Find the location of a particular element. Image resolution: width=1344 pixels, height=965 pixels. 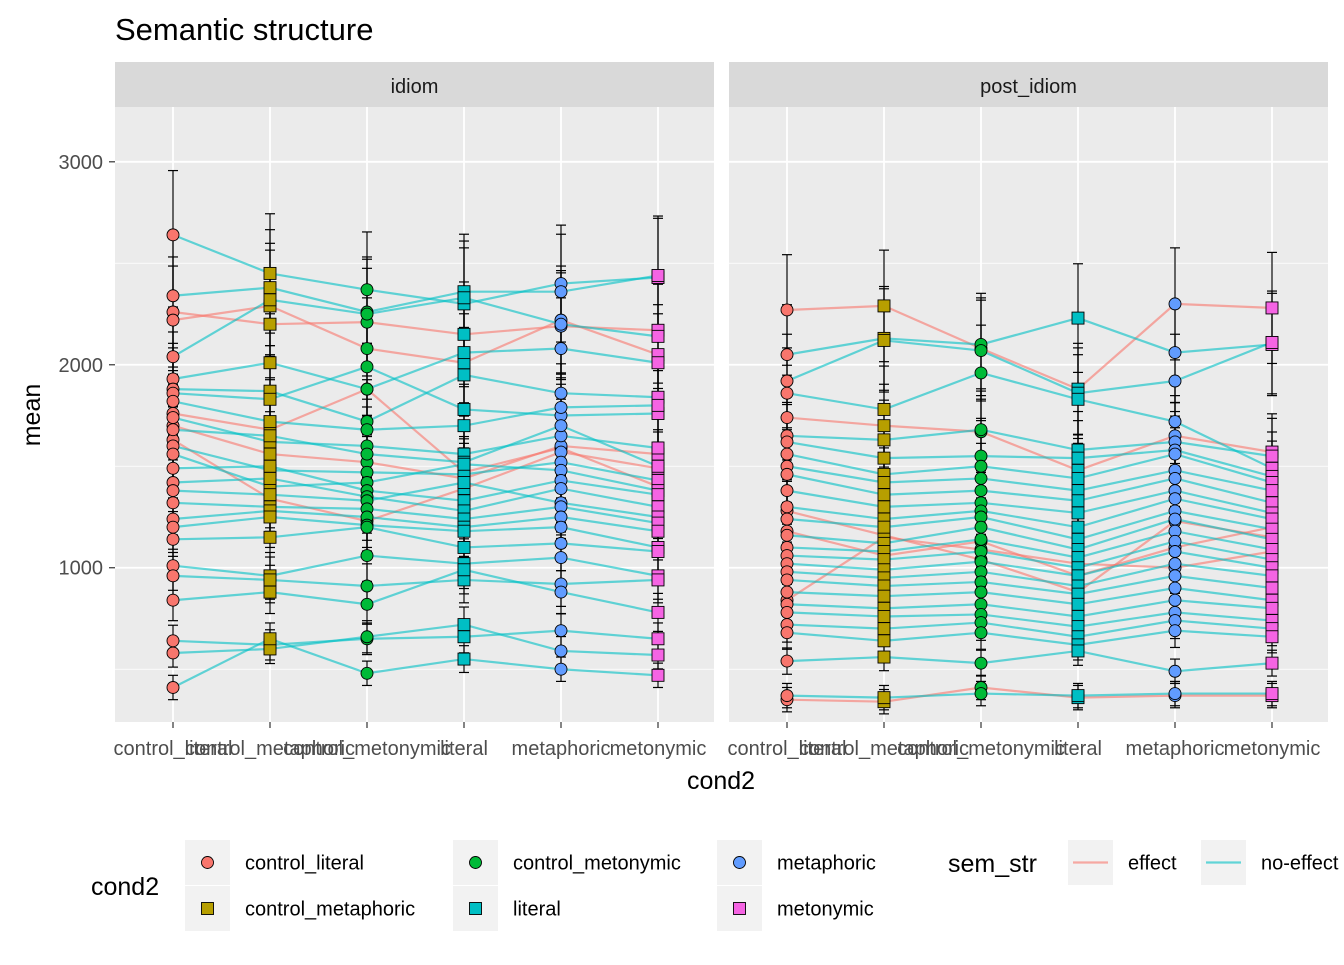

chart-title: Semantic structure is located at coordinates (244, 29).